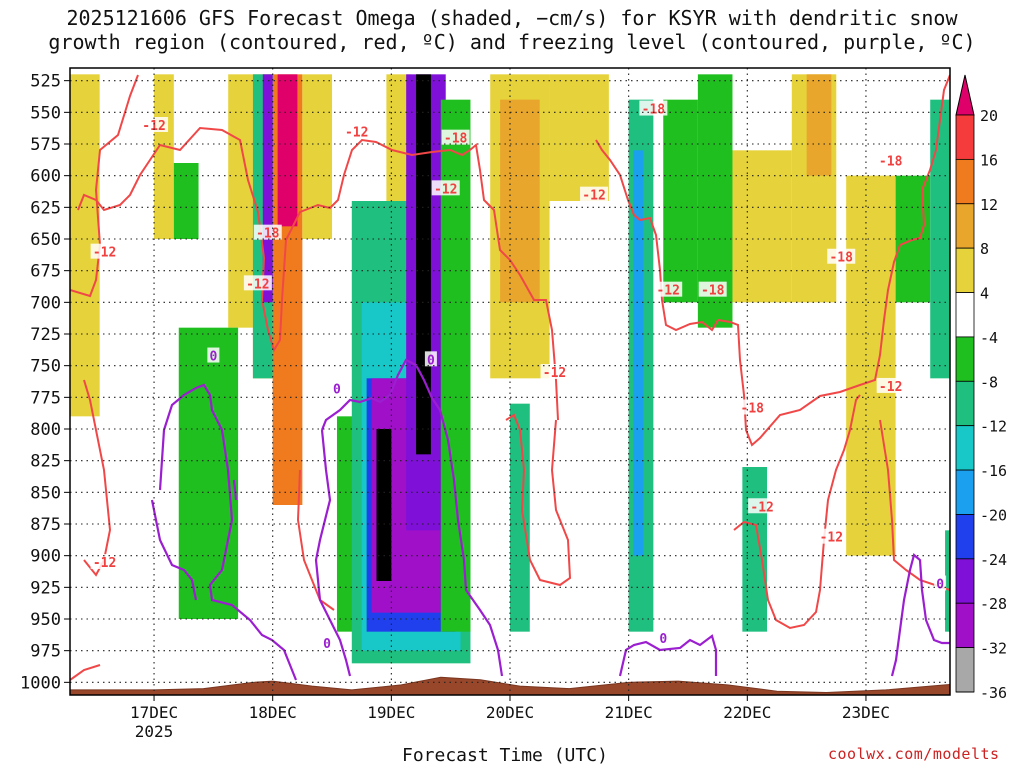 Image resolution: width=1024 pixels, height=768 pixels. What do you see at coordinates (45, 272) in the screenshot?
I see `y-tick-label-675: 675` at bounding box center [45, 272].